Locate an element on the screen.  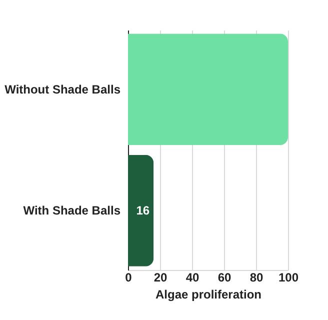
x-tick-label: 20 is located at coordinates (161, 277).